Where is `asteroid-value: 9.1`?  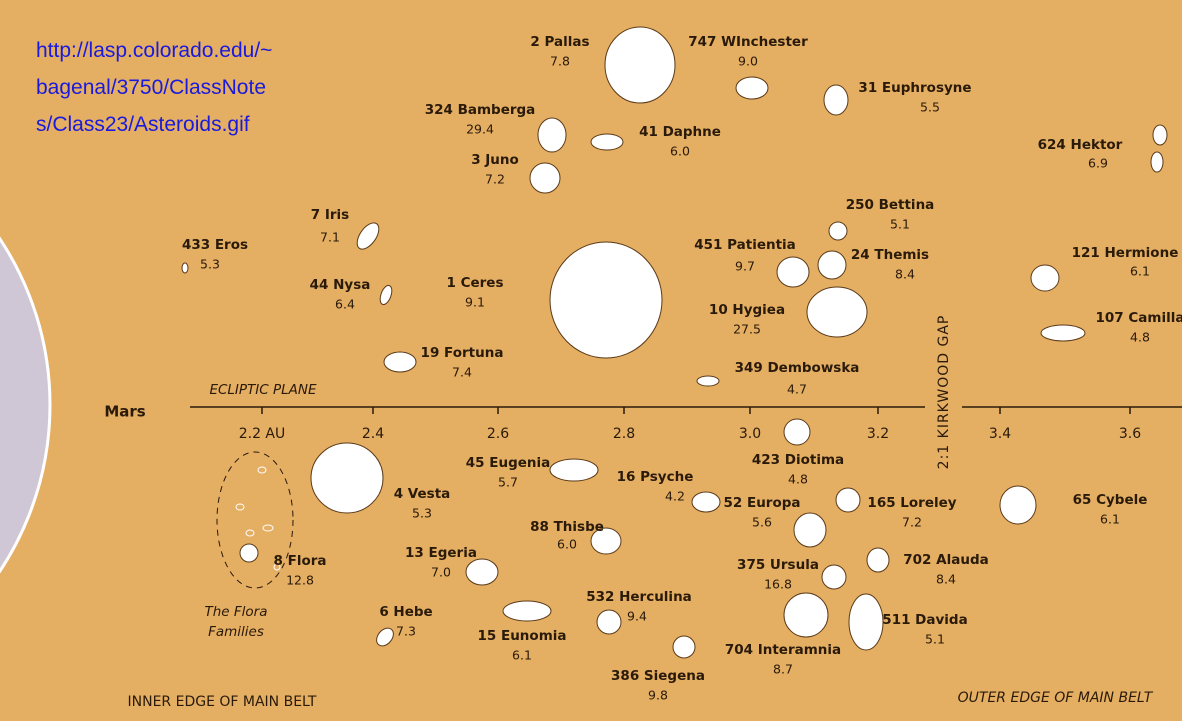 asteroid-value: 9.1 is located at coordinates (475, 302).